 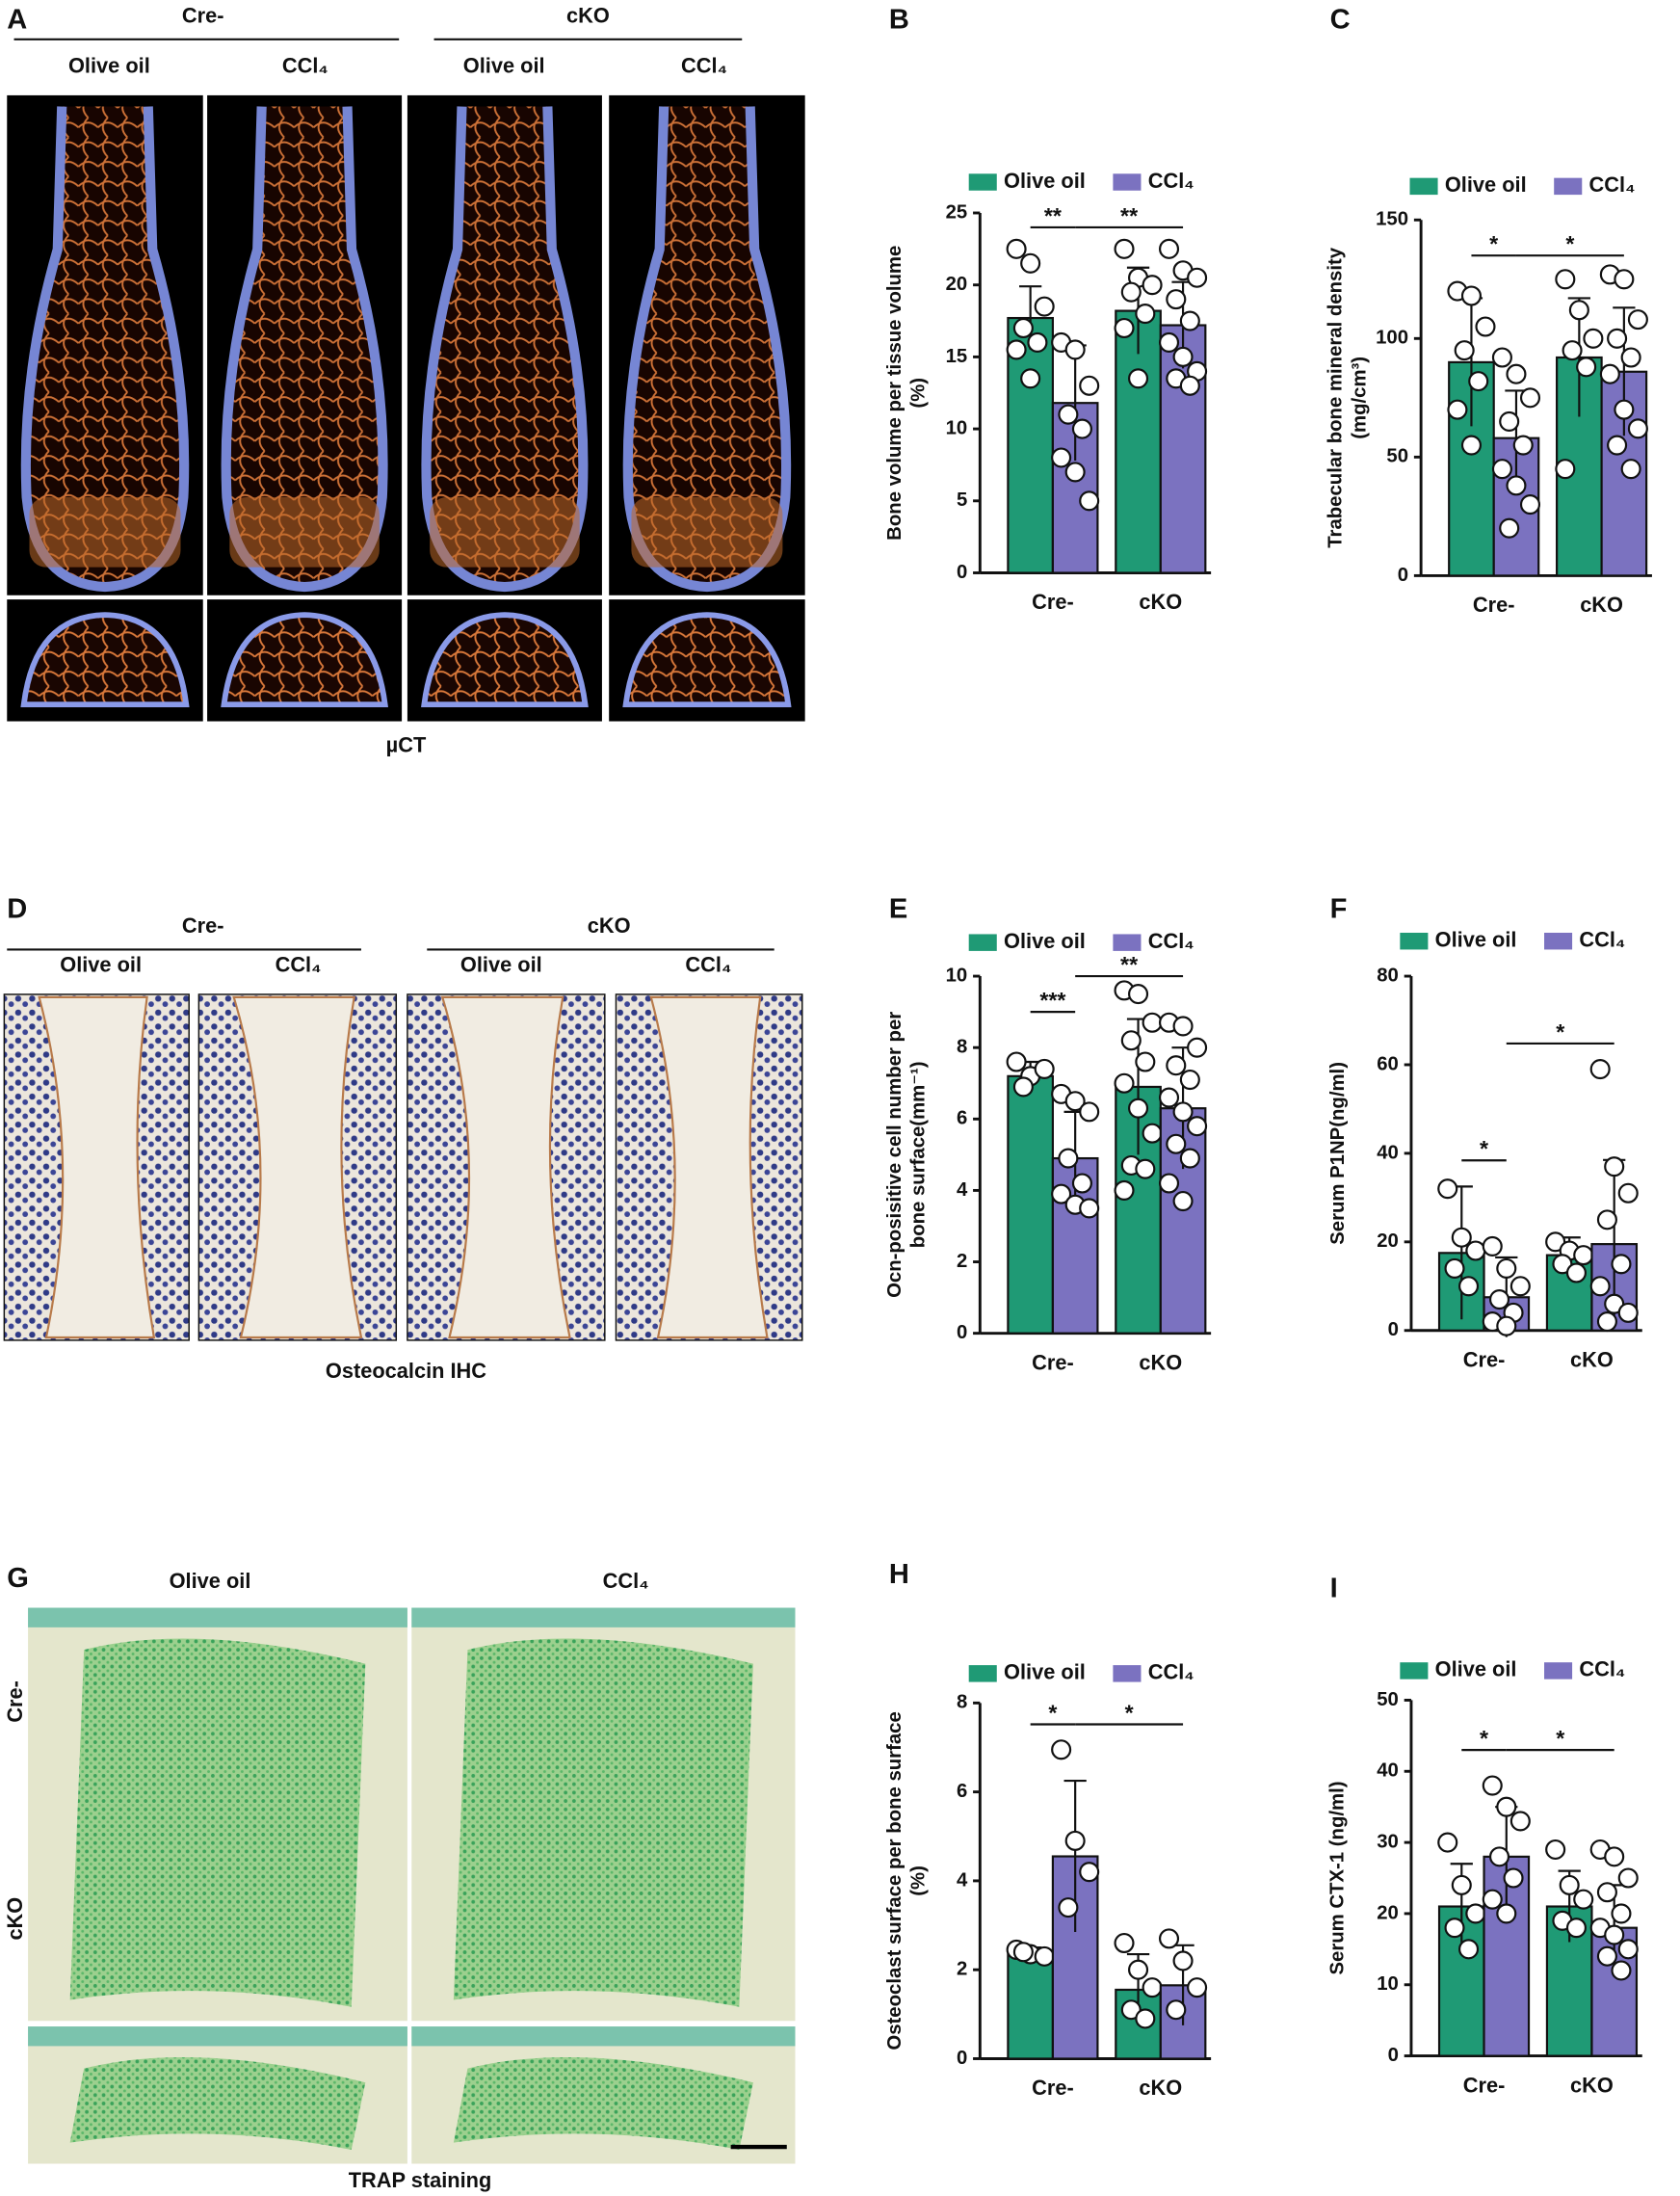 I want to click on bar, so click(x=1031, y=445).